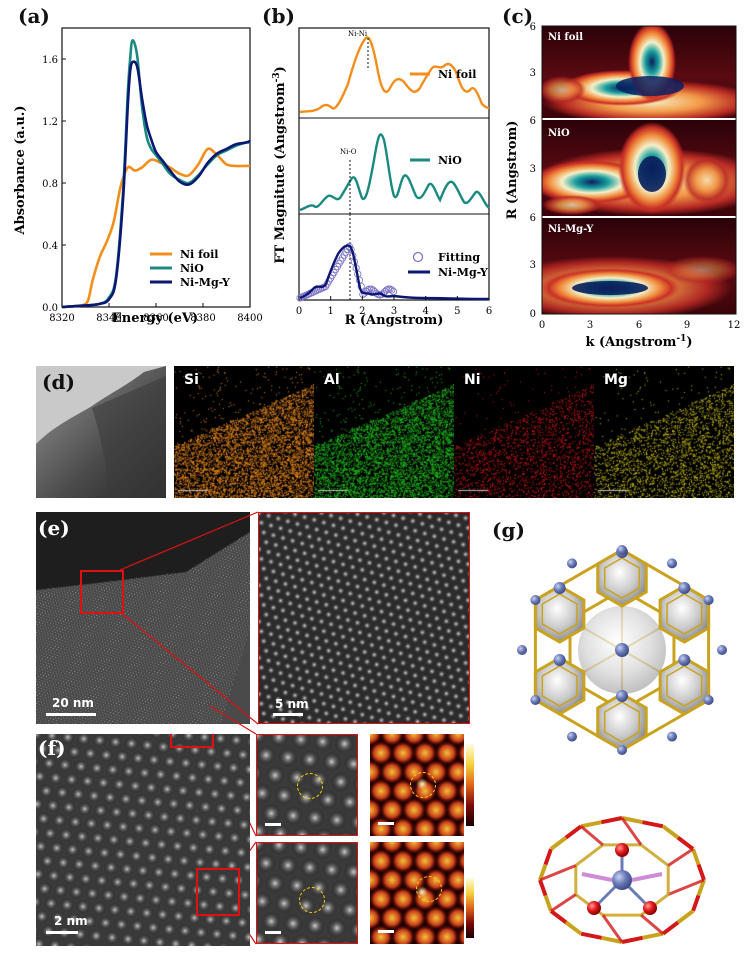 The width and height of the screenshot is (748, 967). I want to click on fitting-point, so click(387, 290).